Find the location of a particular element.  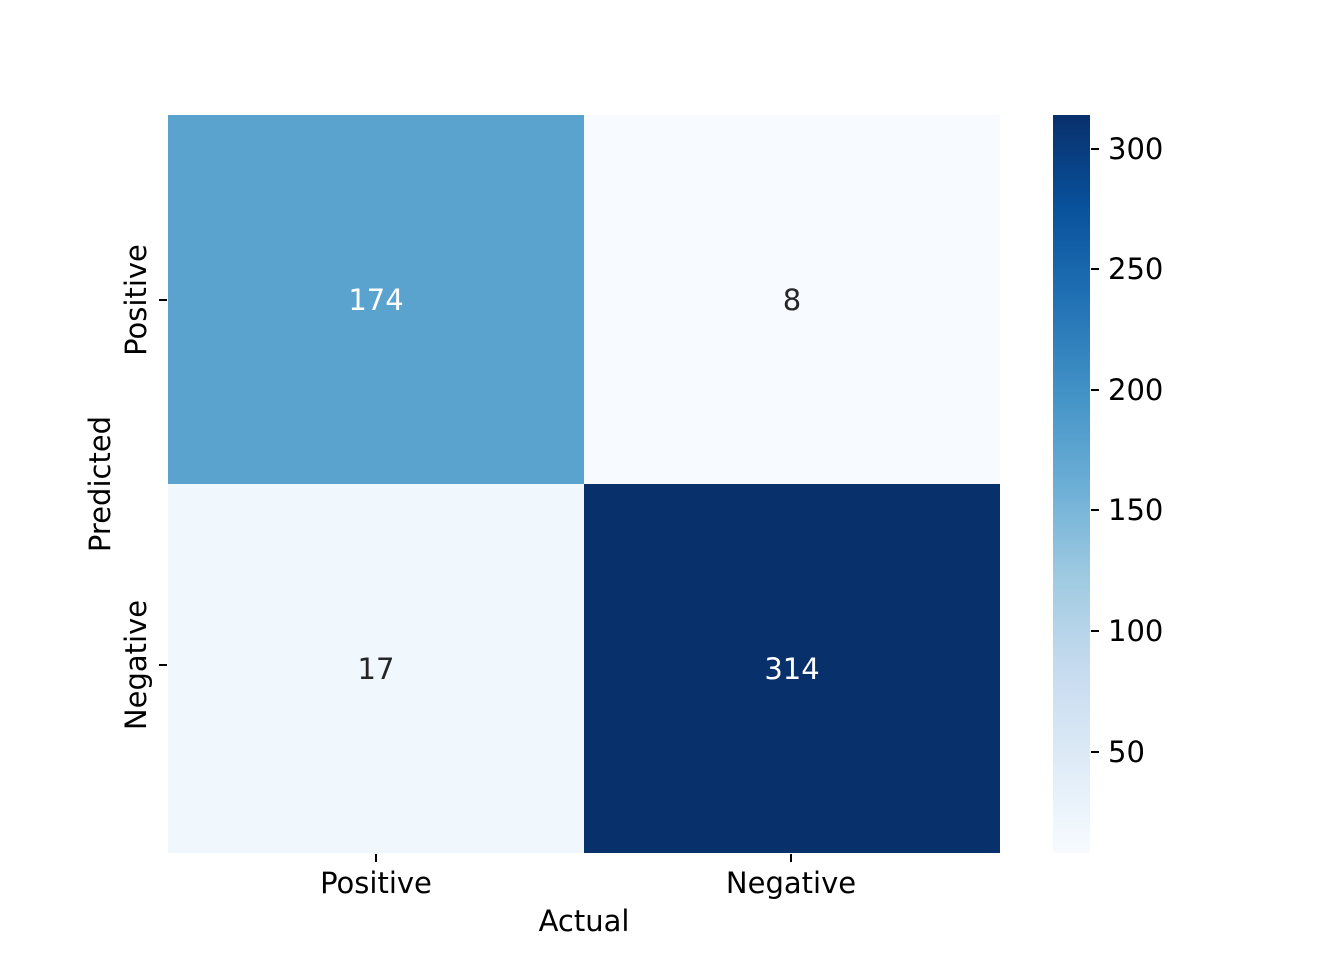

colorbar-tick-label-300: 300 is located at coordinates (1136, 149).